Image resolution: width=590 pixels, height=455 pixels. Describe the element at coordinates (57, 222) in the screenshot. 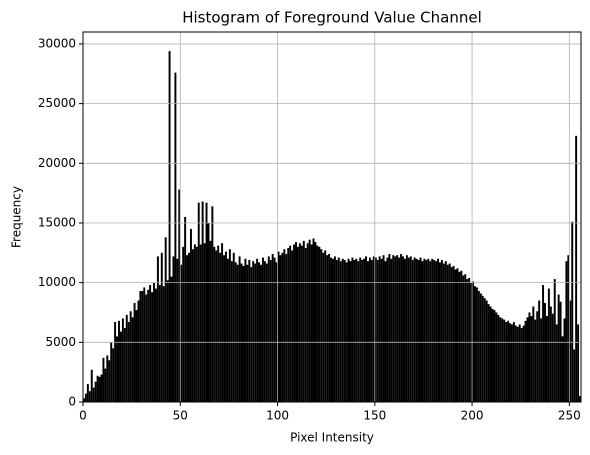

I see `y-tick-label: 15000` at that location.